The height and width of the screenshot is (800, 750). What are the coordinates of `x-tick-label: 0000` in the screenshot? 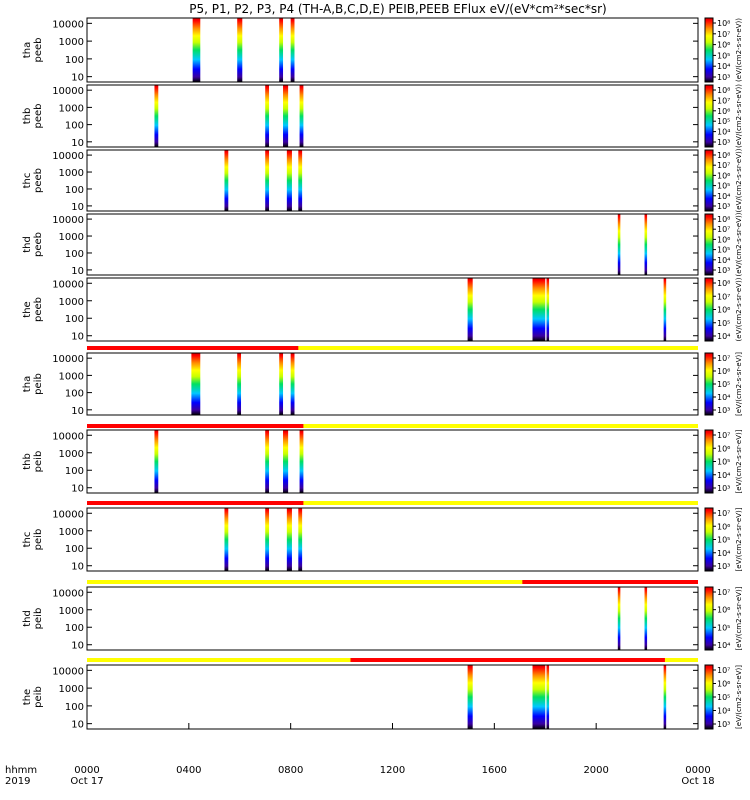 It's located at (697, 770).